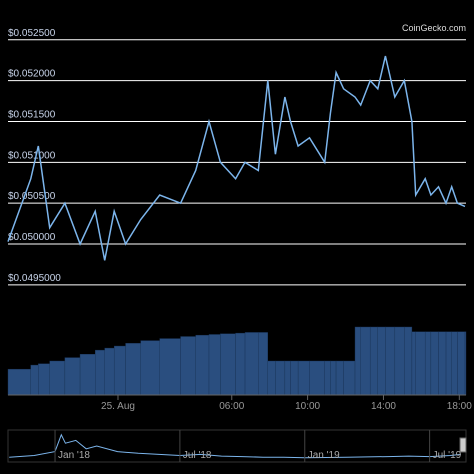  Describe the element at coordinates (34, 278) in the screenshot. I see `y-tick-label: $0.0495000` at that location.